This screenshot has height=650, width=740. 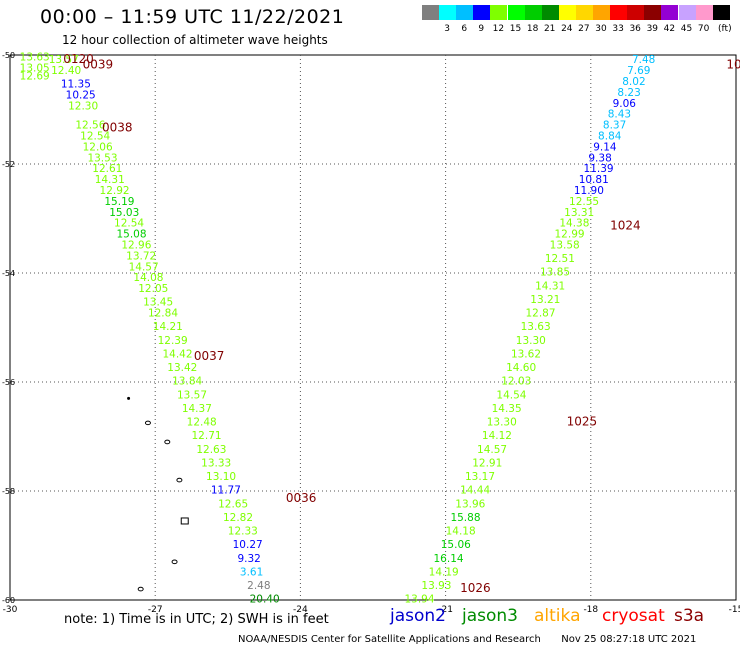 I want to click on scale-label: 15, so click(x=515, y=29).